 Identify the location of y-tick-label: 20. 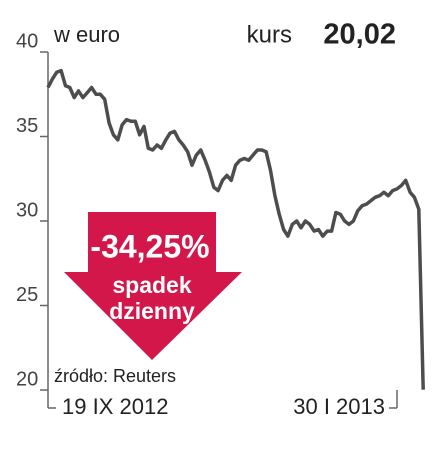
(27, 379).